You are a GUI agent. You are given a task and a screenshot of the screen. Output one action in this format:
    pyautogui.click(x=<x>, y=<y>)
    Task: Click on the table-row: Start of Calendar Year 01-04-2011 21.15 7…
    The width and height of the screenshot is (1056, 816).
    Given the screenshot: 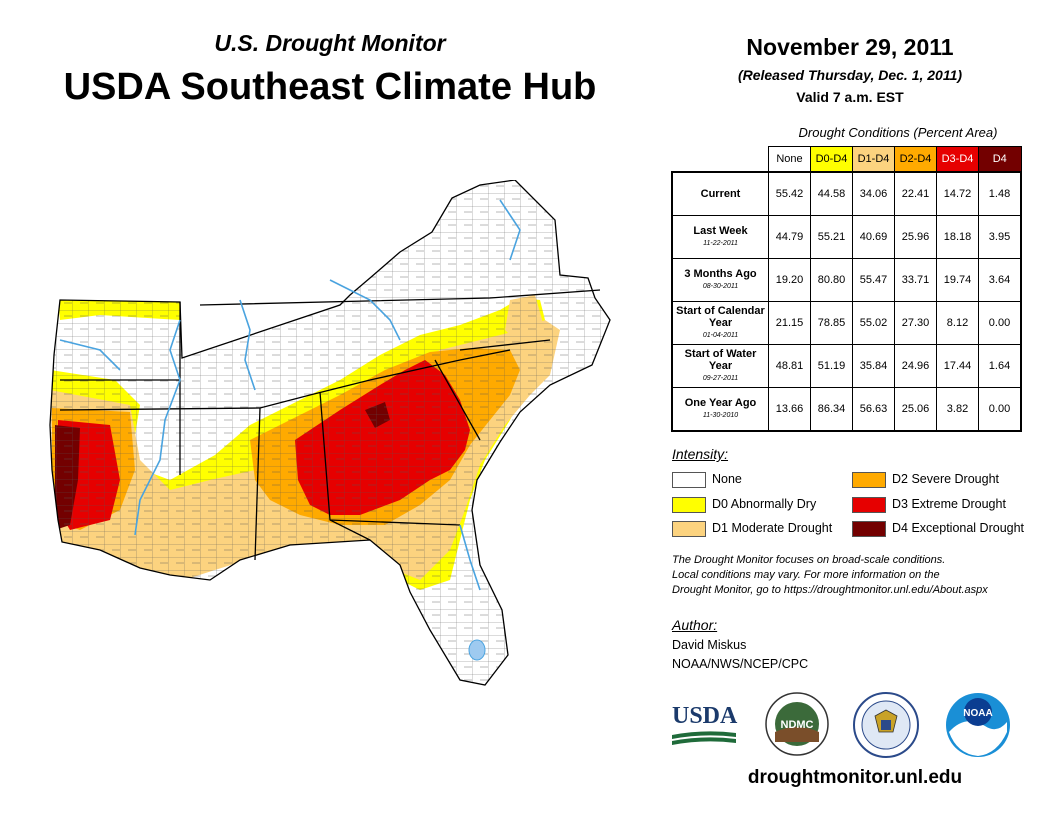 What is the action you would take?
    pyautogui.click(x=846, y=323)
    